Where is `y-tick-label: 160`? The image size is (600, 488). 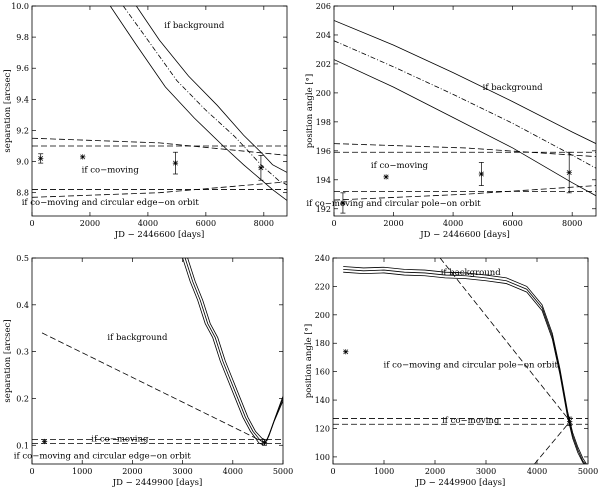 y-tick-label: 160 is located at coordinates (322, 372).